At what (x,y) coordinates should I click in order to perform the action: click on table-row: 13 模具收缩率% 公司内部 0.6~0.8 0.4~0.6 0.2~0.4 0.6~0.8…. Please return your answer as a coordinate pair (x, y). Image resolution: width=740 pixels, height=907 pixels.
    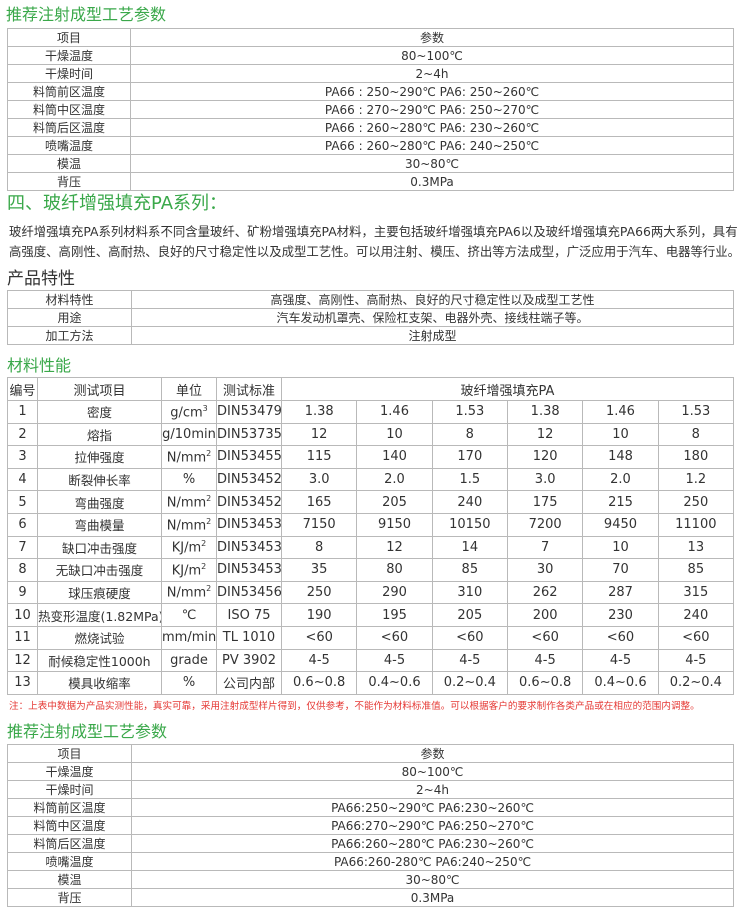
    Looking at the image, I should click on (371, 683).